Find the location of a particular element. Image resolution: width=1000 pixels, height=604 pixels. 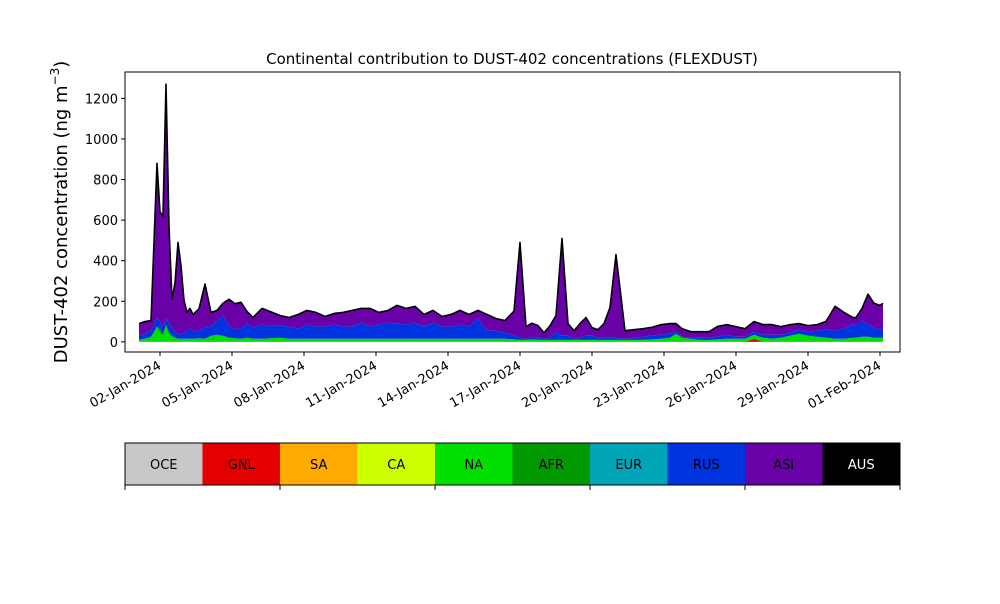

legend-swatch-aus is located at coordinates (861, 464).